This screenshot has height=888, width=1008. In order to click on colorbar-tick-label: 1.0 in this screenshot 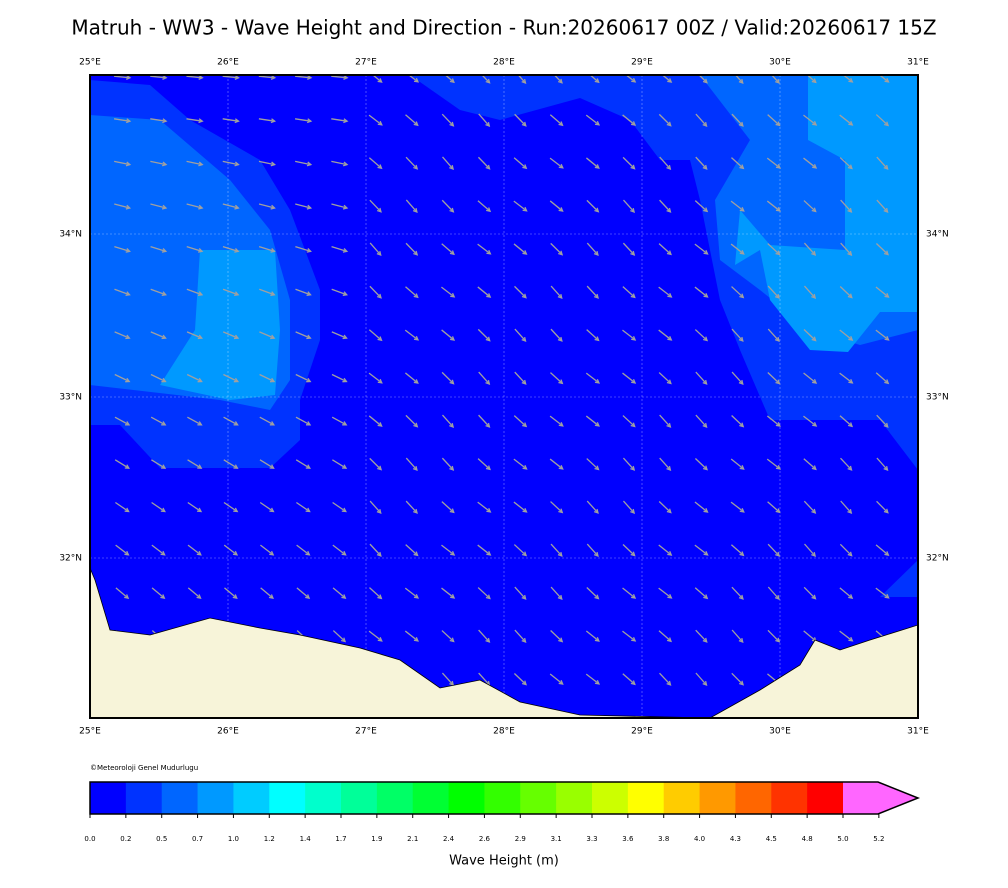, I will do `click(233, 839)`.